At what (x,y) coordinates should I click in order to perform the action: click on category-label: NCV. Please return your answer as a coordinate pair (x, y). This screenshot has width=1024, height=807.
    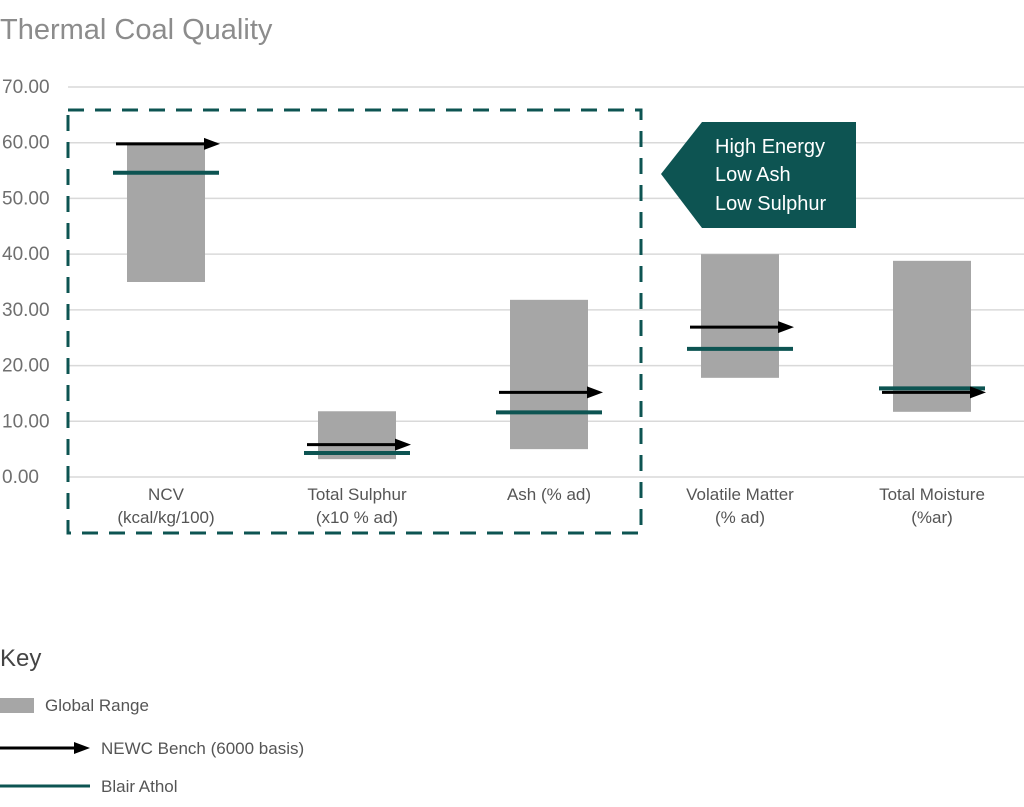
    Looking at the image, I should click on (166, 494).